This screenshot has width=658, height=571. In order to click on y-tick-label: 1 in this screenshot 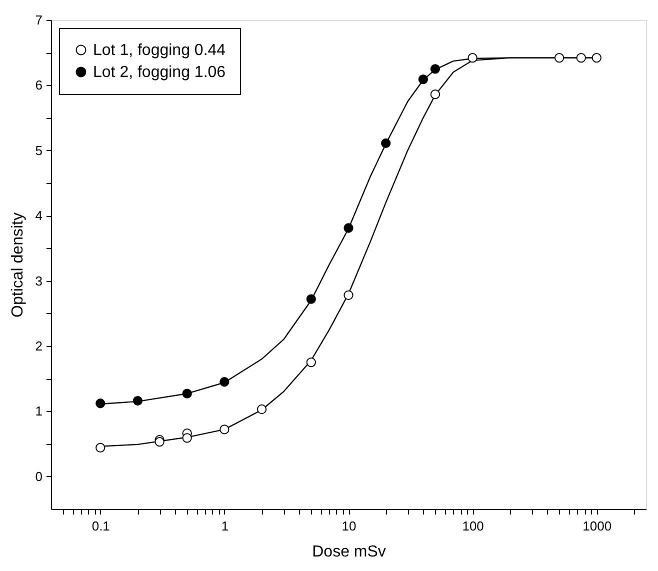, I will do `click(38, 411)`.